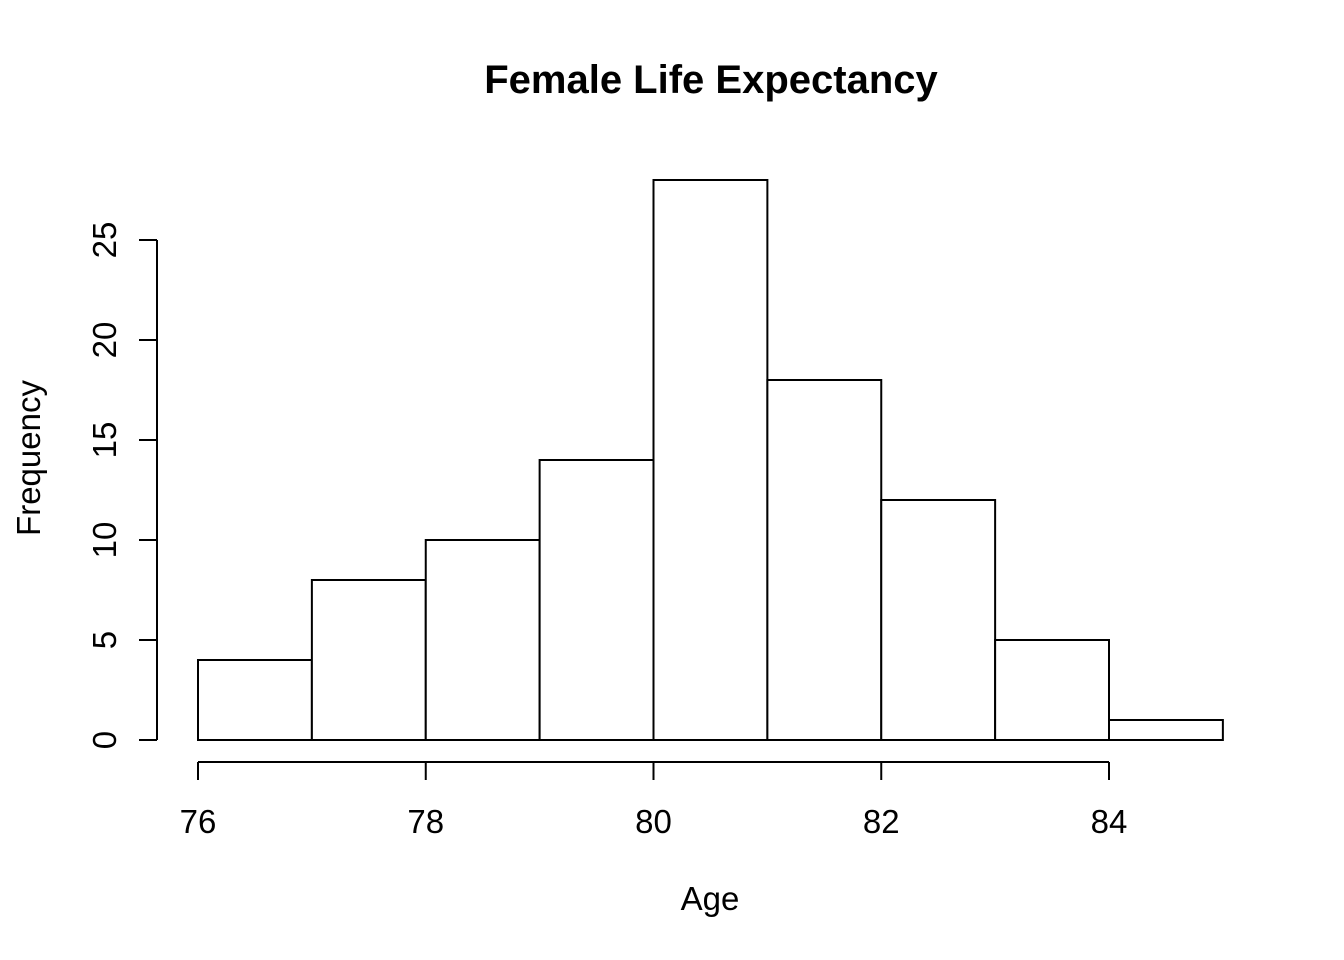 The width and height of the screenshot is (1344, 960). I want to click on y-tick-label: 5, so click(104, 640).